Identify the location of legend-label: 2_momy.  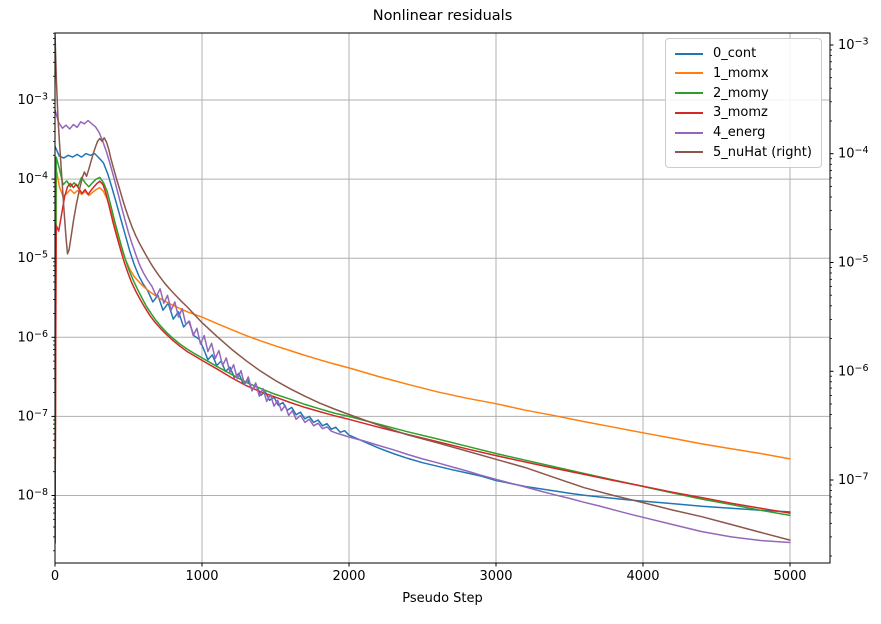
(741, 93).